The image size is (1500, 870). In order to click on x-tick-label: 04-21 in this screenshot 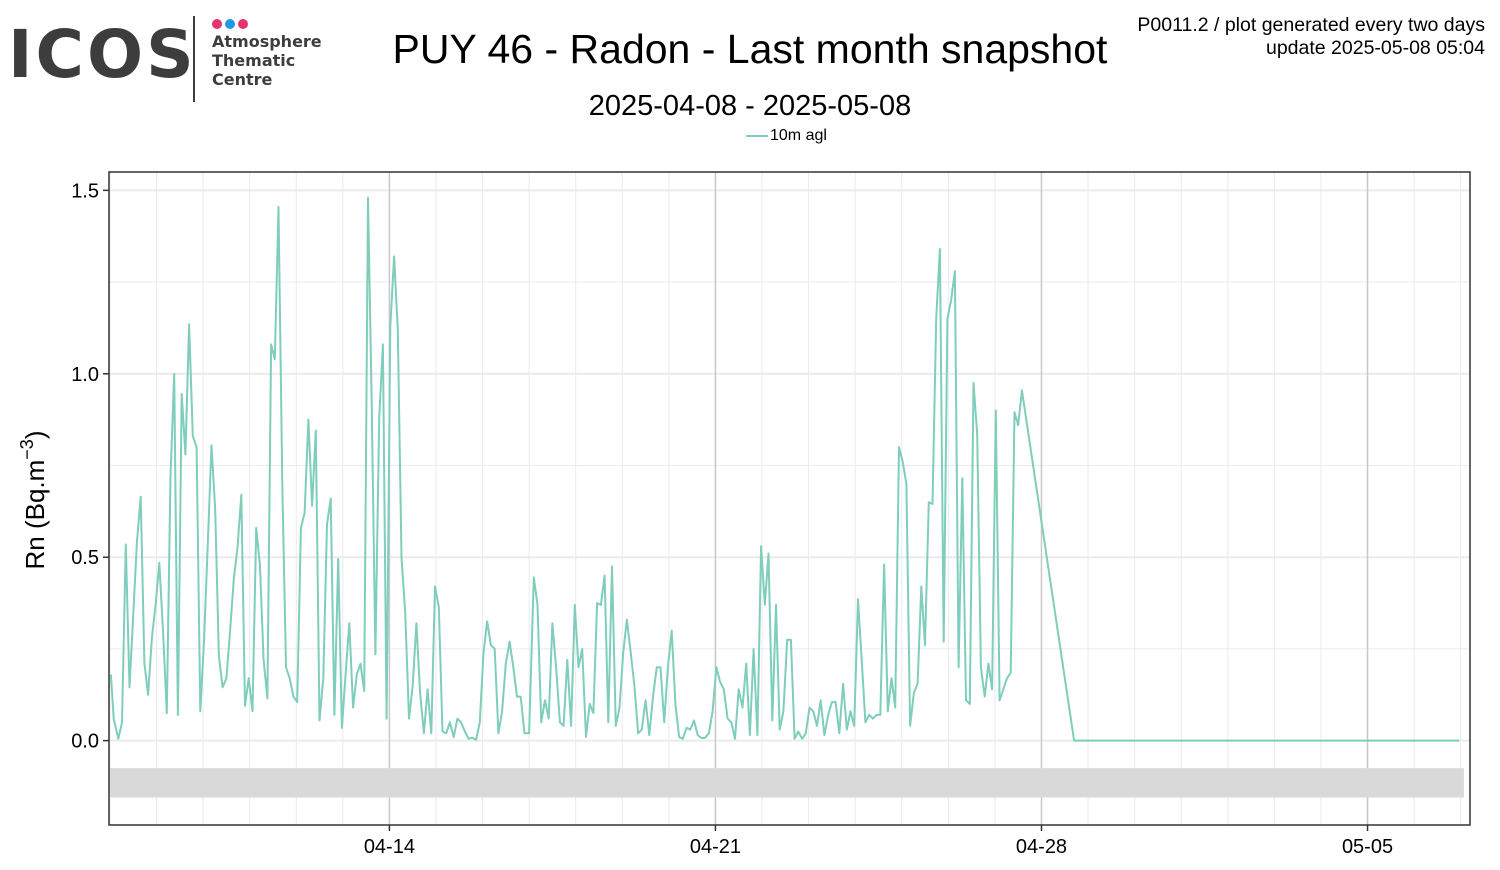, I will do `click(715, 847)`.